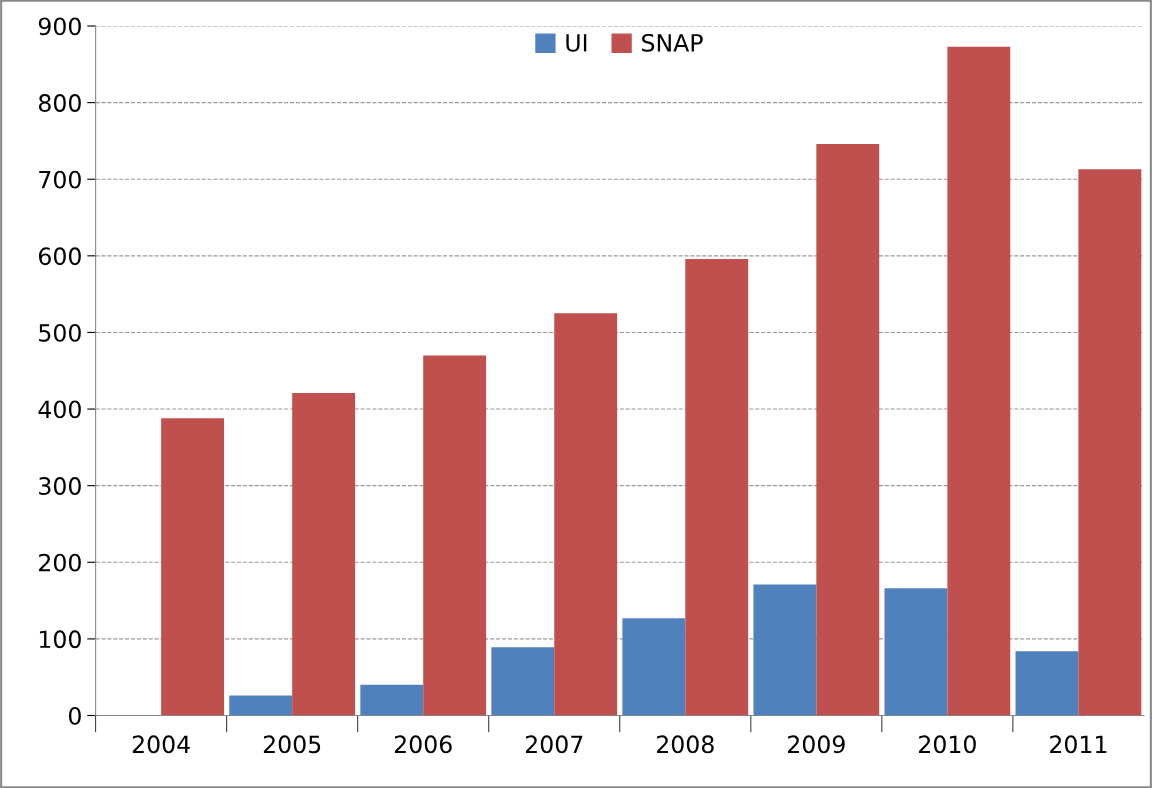 The image size is (1152, 788). I want to click on x-tick-label: 2004, so click(161, 744).